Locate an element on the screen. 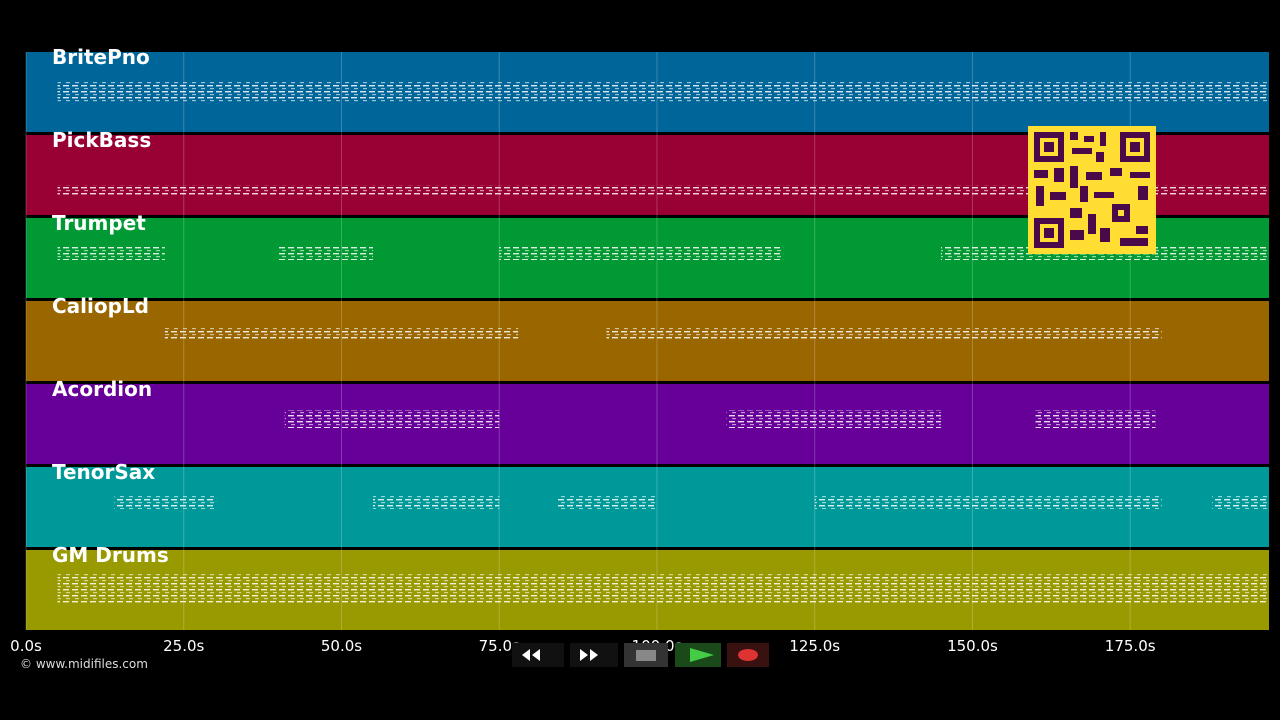  rewind-button is located at coordinates (538, 655).